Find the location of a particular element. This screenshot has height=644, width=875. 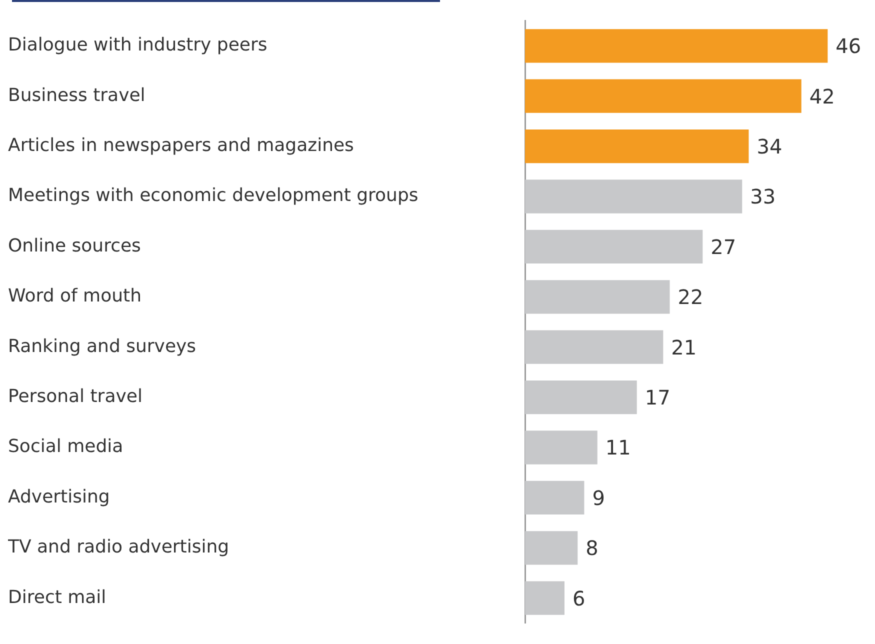

data-label: 33 is located at coordinates (763, 196).